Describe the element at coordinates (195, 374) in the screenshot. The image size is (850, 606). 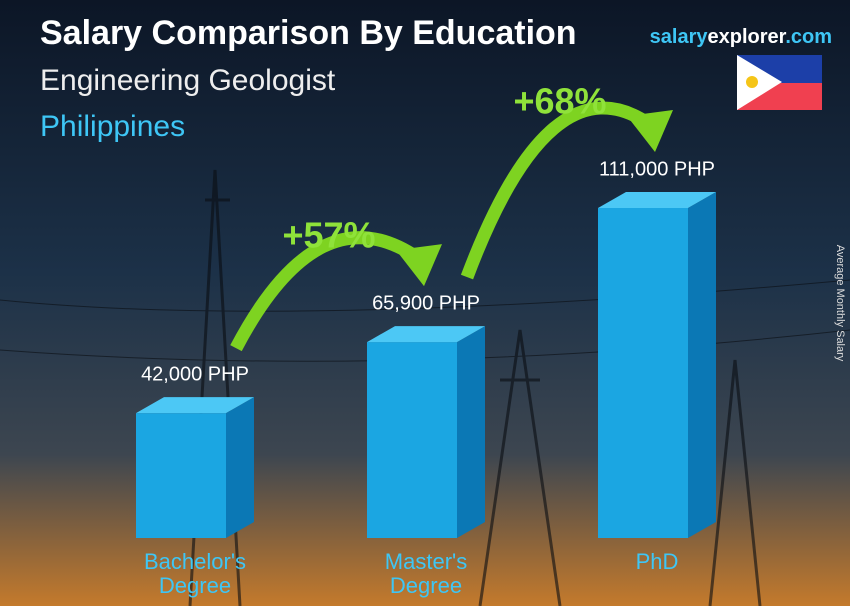
I see `value-label: 42,000 PHP` at that location.